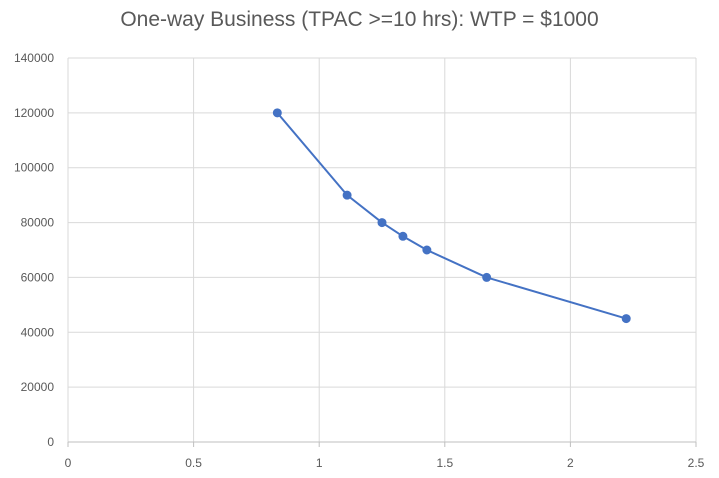 The height and width of the screenshot is (478, 719). I want to click on x-tick-label: 0.5, so click(193, 463).